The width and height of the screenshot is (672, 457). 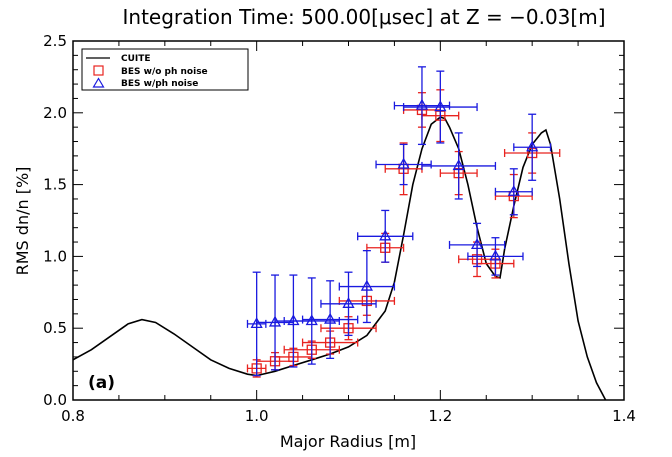 I want to click on legend-swatch-triangle, so click(x=98, y=82).